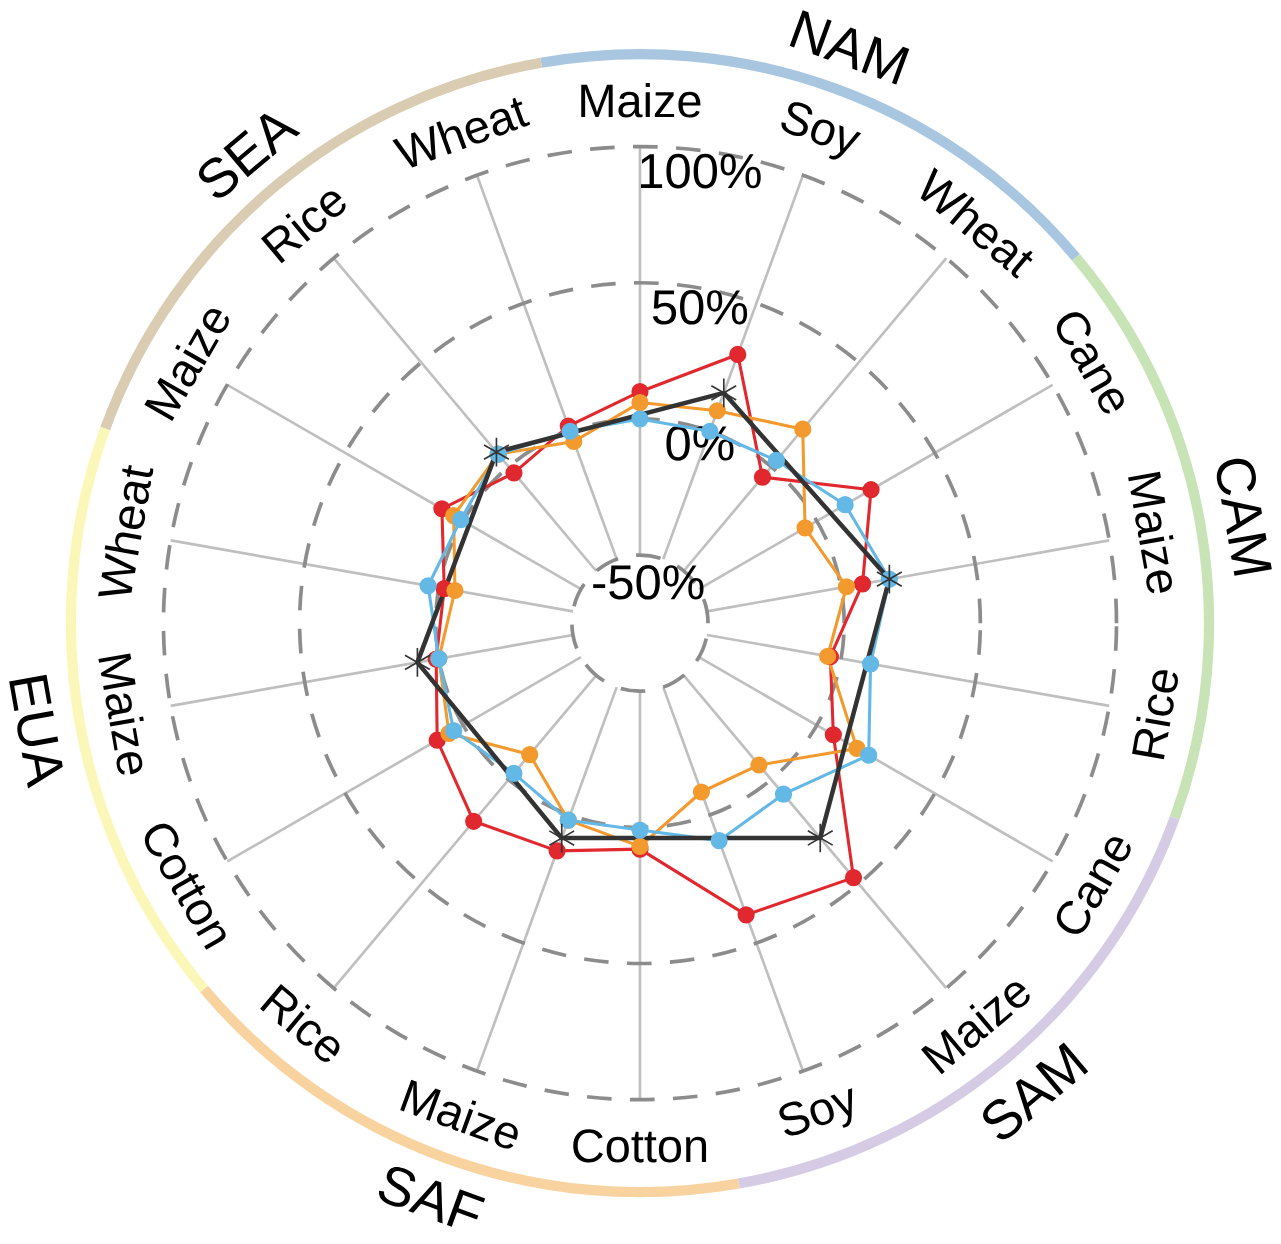  Describe the element at coordinates (648, 582) in the screenshot. I see `y-tick-label: -50%` at that location.